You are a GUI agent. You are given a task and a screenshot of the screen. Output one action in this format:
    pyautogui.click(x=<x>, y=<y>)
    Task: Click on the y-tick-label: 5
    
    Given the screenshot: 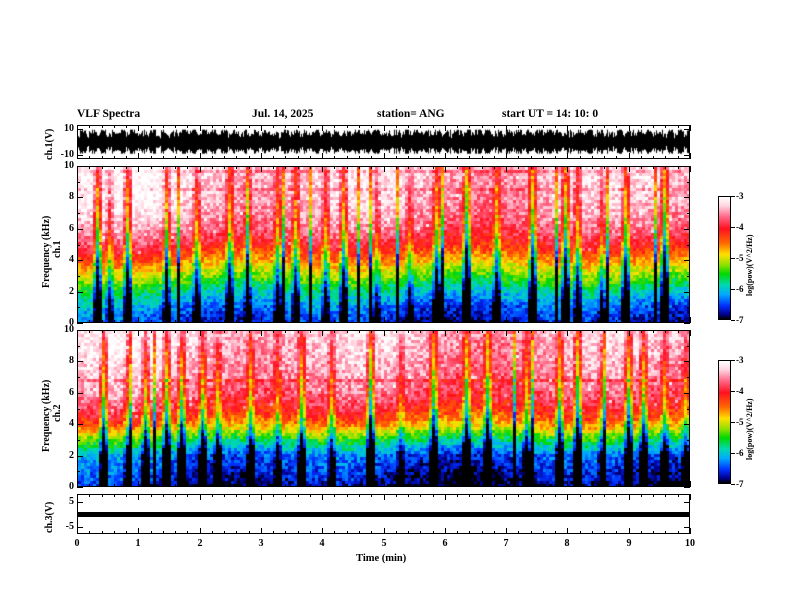 What is the action you would take?
    pyautogui.click(x=71, y=501)
    